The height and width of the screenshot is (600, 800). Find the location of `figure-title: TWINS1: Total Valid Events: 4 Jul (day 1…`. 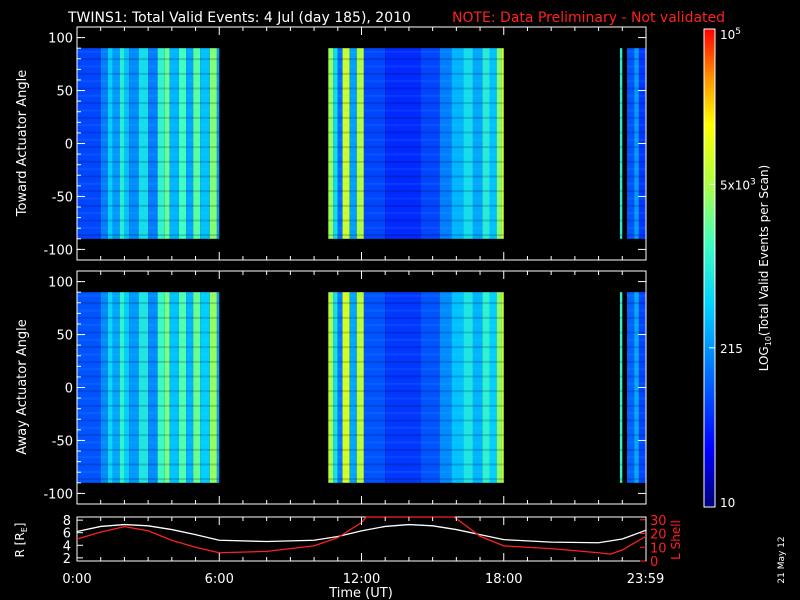

figure-title: TWINS1: Total Valid Events: 4 Jul (day 1… is located at coordinates (239, 18).